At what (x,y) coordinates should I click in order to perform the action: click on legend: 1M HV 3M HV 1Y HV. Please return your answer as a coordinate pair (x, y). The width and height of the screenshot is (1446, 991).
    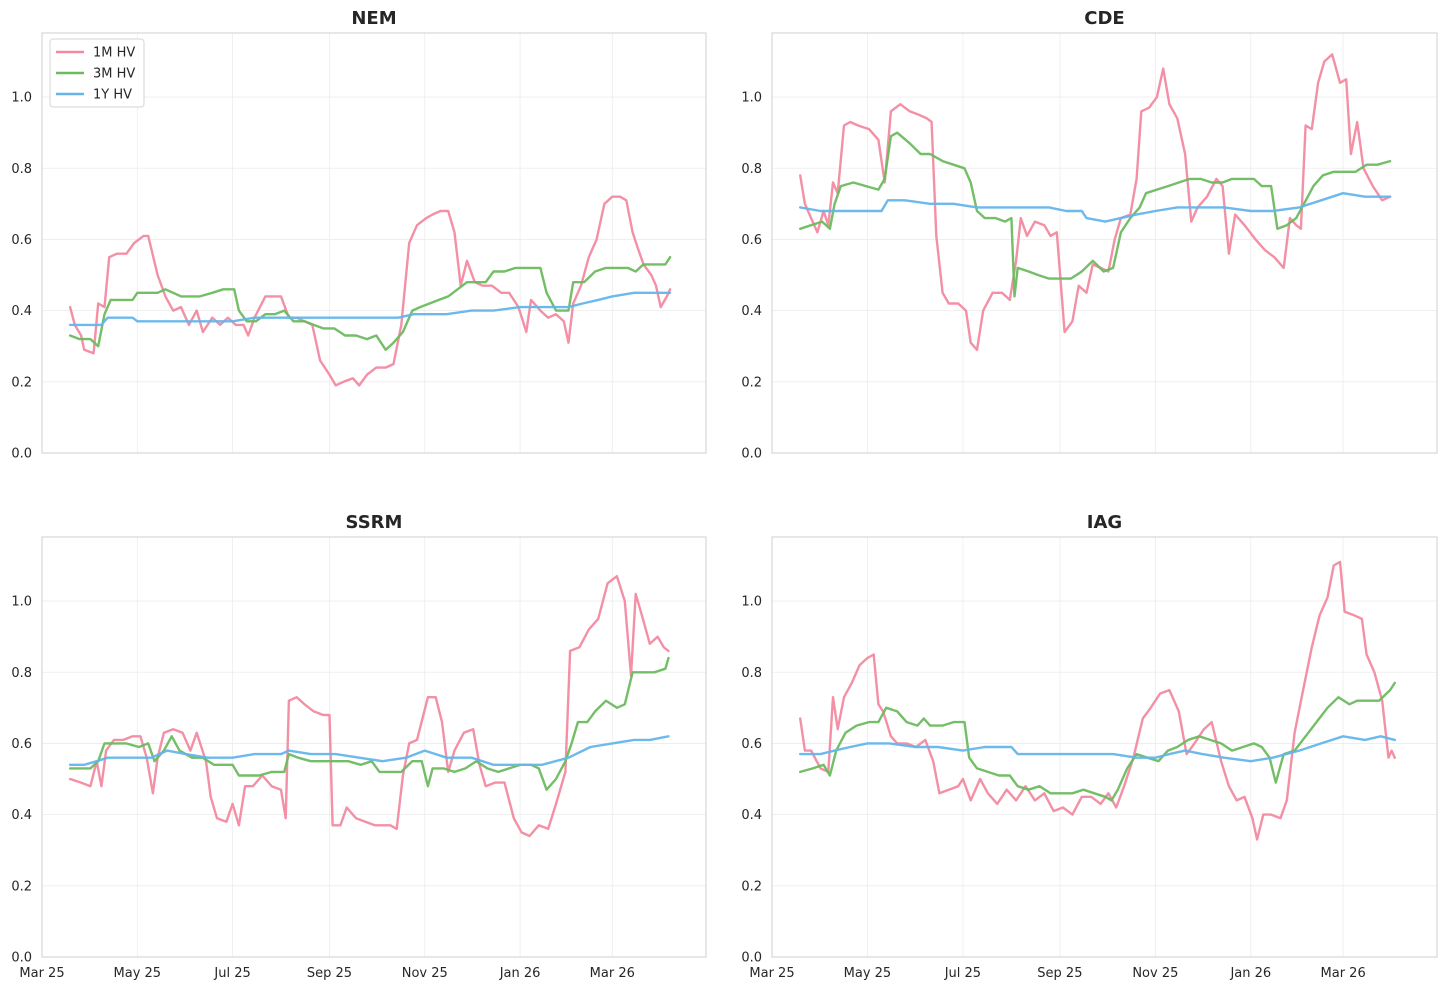
    Looking at the image, I should click on (97, 73).